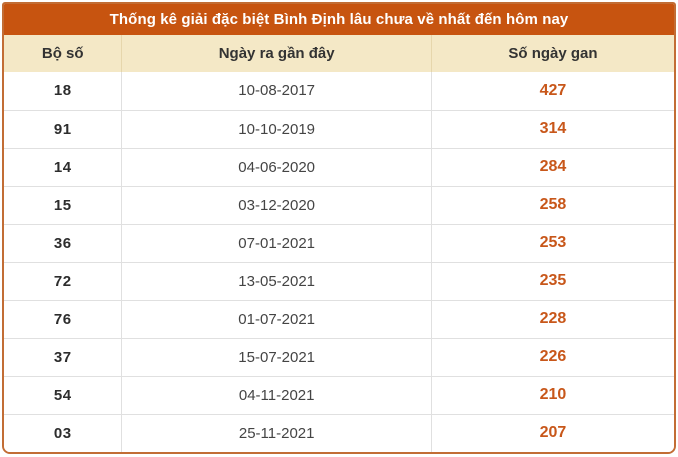  Describe the element at coordinates (276, 318) in the screenshot. I see `cell-ngay-ra-gan-day: 01-07-2021` at that location.